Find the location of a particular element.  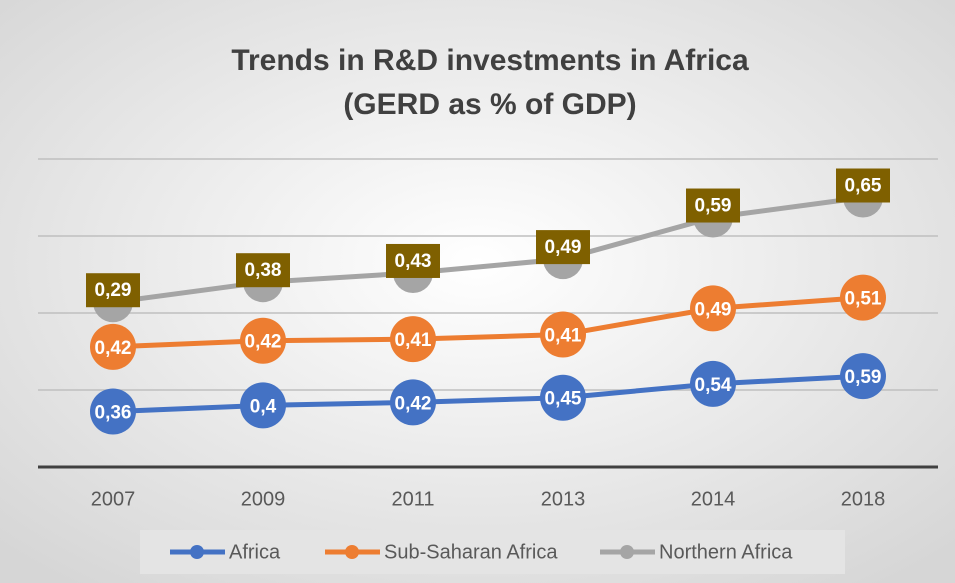

x-tick-label: 2009 is located at coordinates (263, 499).